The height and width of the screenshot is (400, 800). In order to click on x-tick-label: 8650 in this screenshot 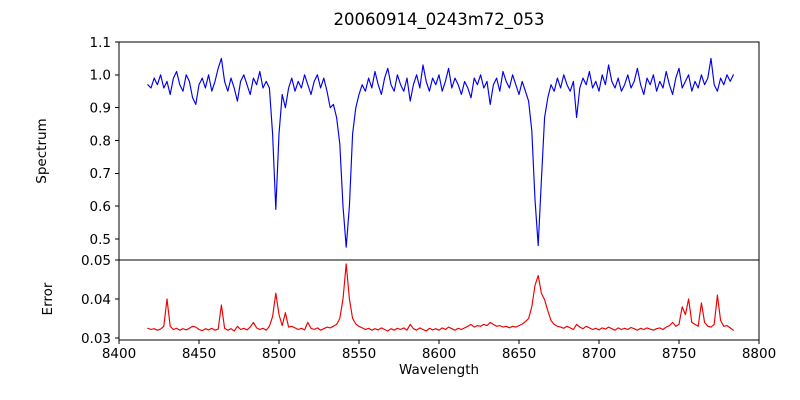, I will do `click(519, 354)`.